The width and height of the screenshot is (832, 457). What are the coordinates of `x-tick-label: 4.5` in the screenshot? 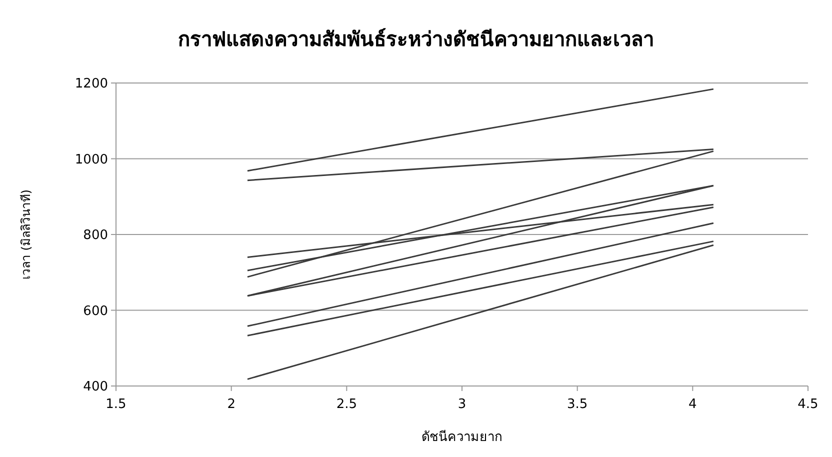 It's located at (808, 404).